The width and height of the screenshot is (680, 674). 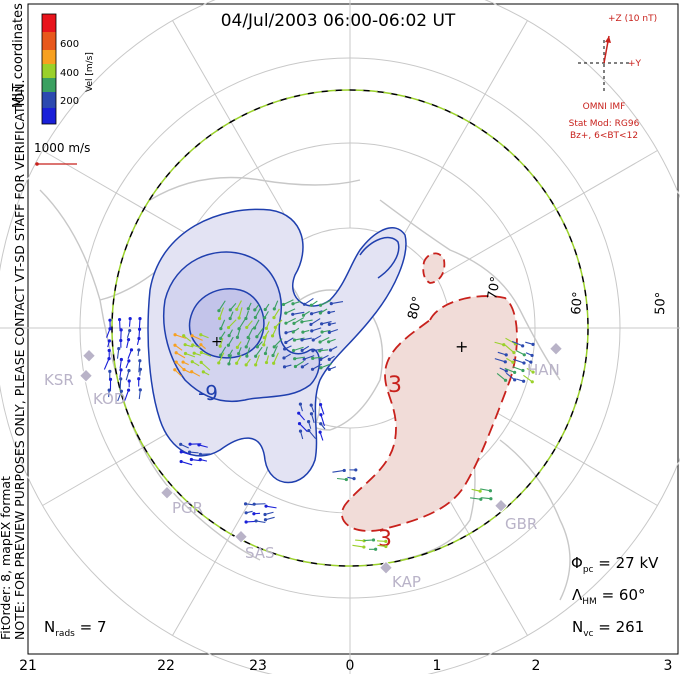 What do you see at coordinates (386, 567) in the screenshot?
I see `station-marker-kap` at bounding box center [386, 567].